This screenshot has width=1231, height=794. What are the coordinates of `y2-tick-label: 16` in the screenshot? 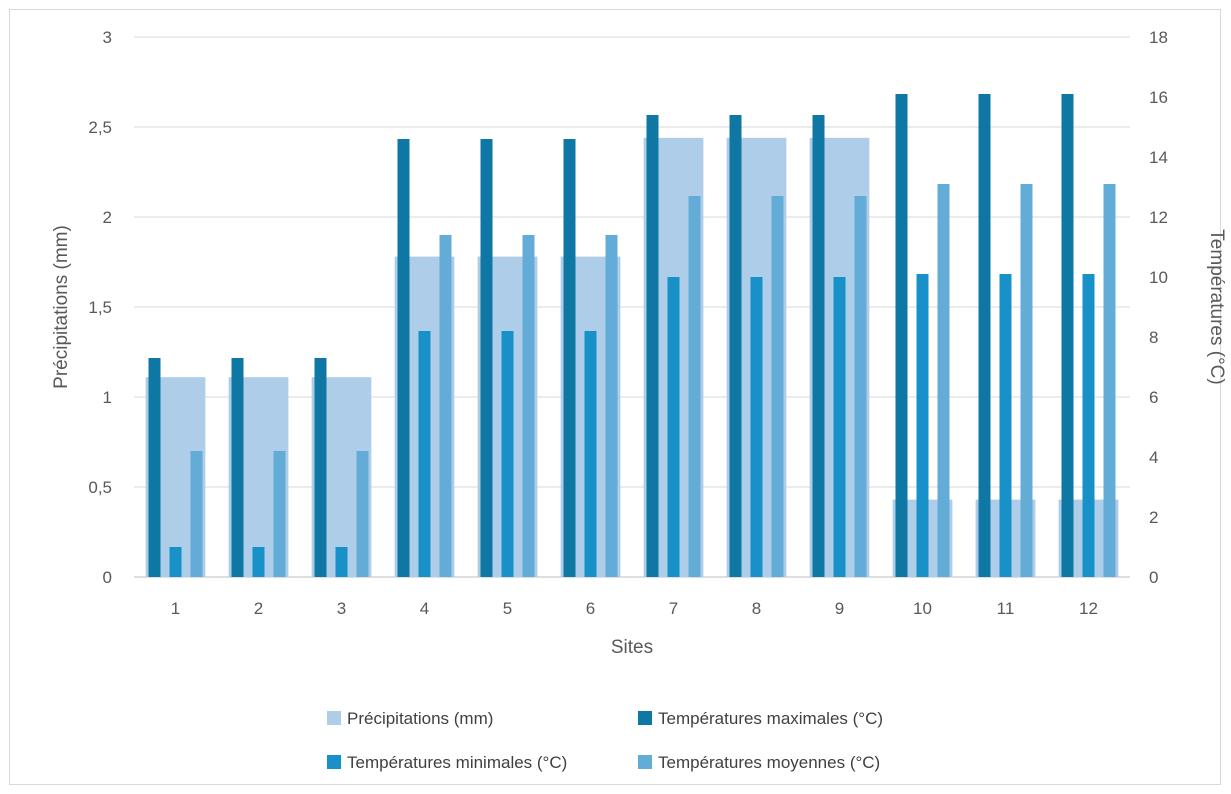 It's located at (1158, 97).